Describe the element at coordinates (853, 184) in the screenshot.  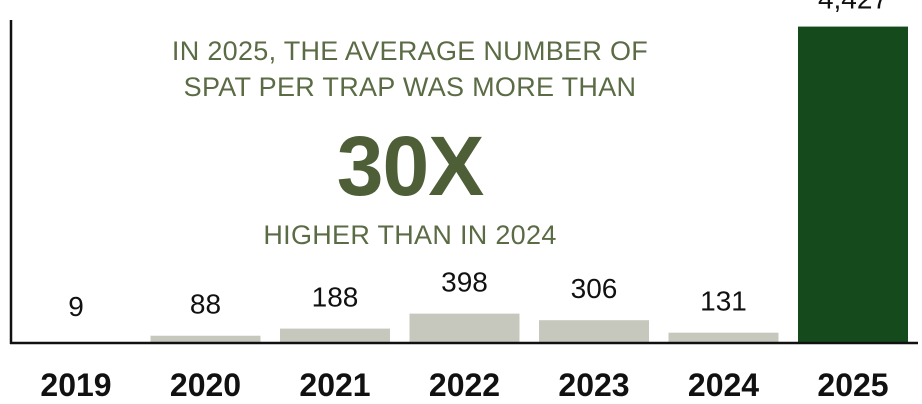
I see `bar-2025` at that location.